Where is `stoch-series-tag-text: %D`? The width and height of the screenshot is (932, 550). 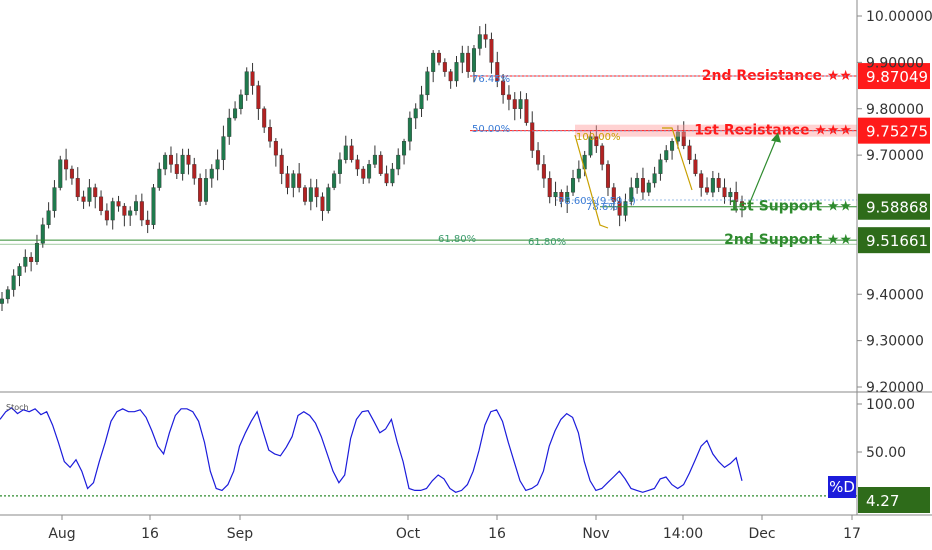
stoch-series-tag-text: %D is located at coordinates (842, 487).